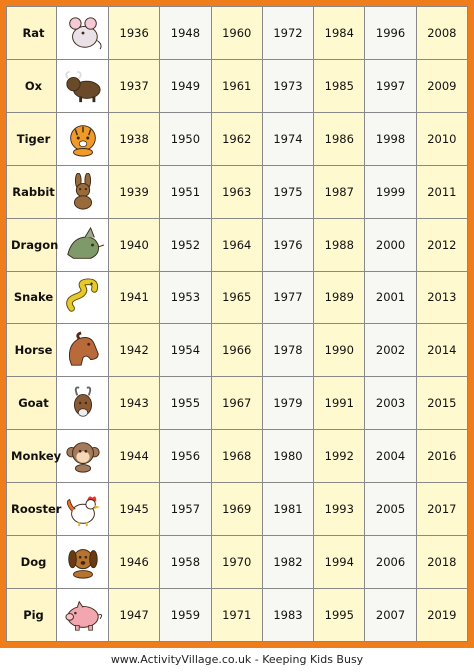 The image size is (474, 672). I want to click on table-row: Rabbit 1939 1951 1963 1975 1987 1999 2011, so click(237, 191).